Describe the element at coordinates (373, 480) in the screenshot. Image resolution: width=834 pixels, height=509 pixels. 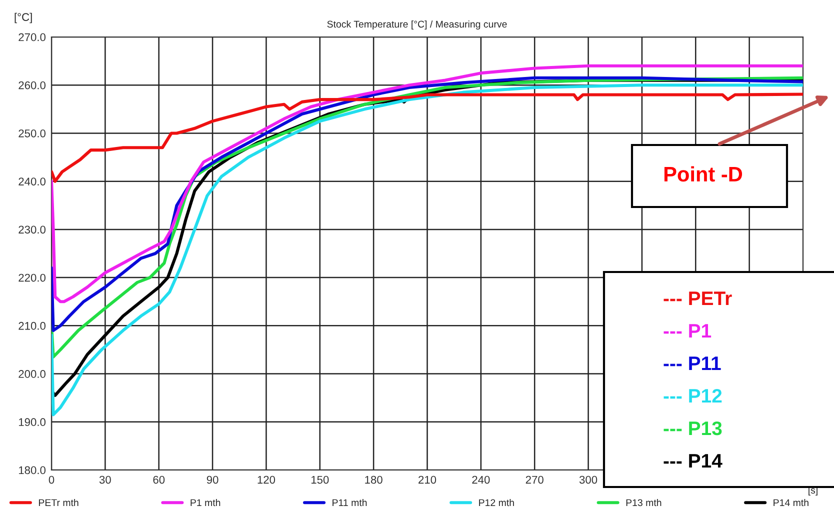
I see `x-tick-label: 180` at that location.